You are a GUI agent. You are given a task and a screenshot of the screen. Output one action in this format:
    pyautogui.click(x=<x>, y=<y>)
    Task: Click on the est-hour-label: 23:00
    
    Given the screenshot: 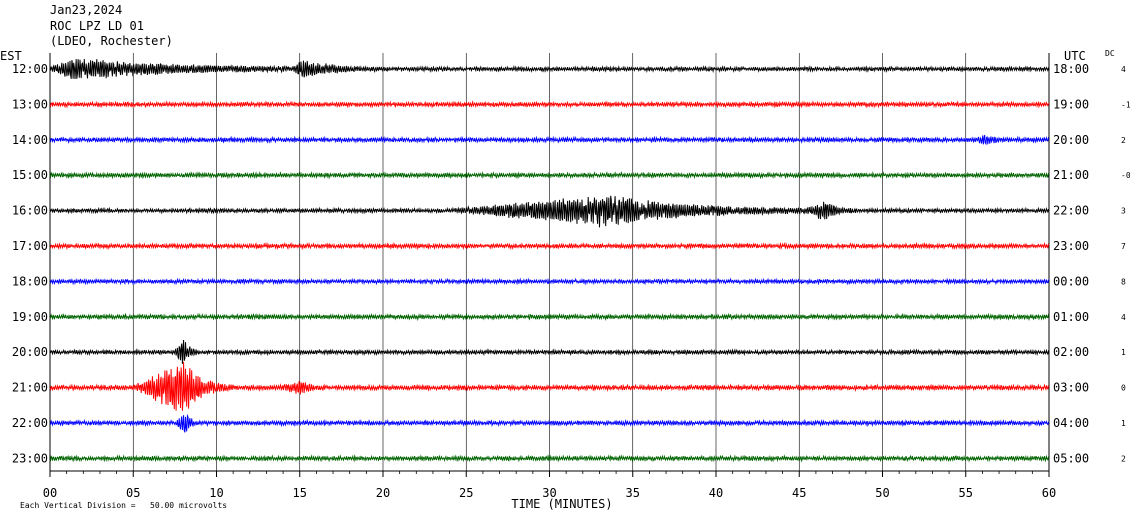 What is the action you would take?
    pyautogui.click(x=30, y=458)
    